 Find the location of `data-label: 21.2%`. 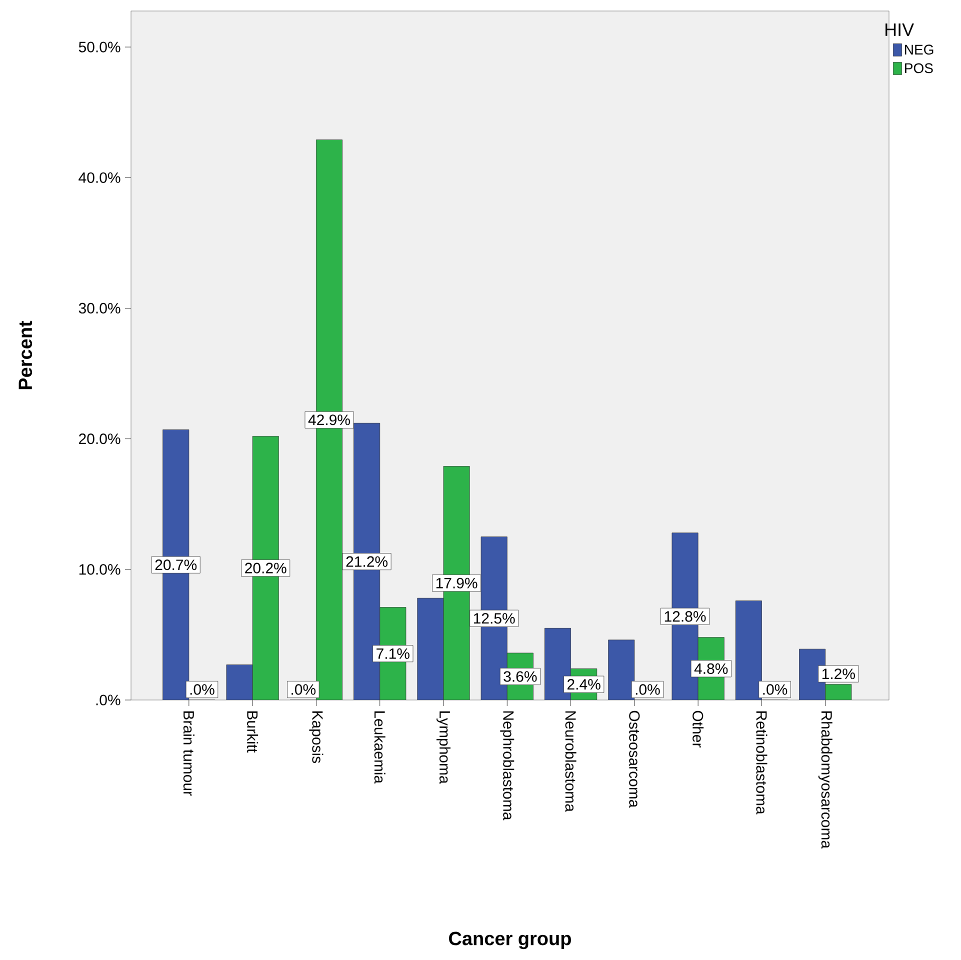

data-label: 21.2% is located at coordinates (367, 561).